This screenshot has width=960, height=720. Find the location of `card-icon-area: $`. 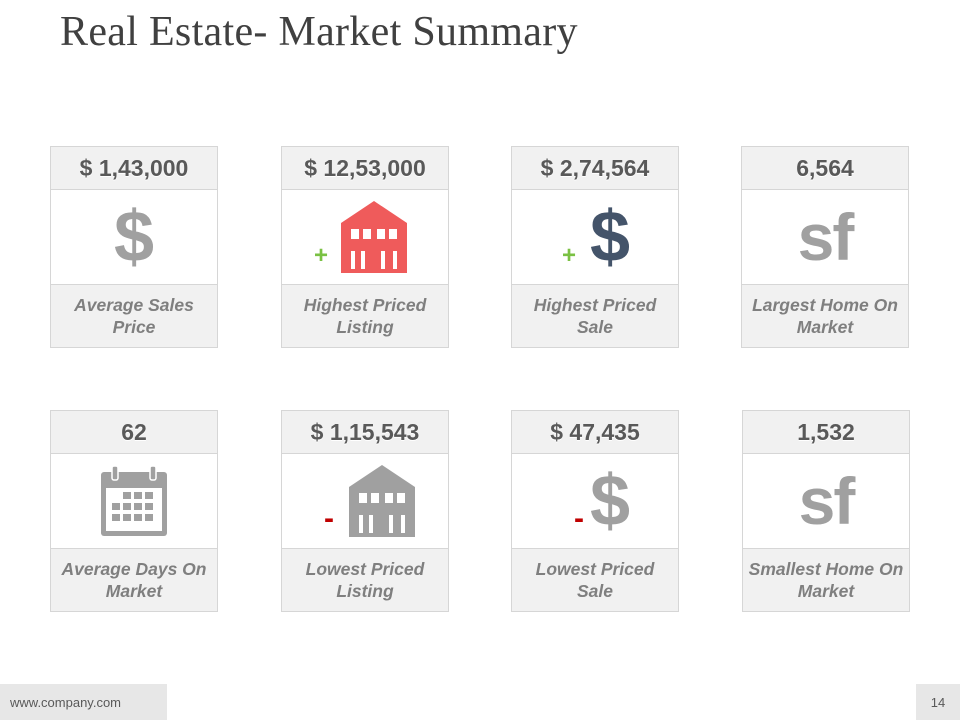

card-icon-area: $ is located at coordinates (134, 237).